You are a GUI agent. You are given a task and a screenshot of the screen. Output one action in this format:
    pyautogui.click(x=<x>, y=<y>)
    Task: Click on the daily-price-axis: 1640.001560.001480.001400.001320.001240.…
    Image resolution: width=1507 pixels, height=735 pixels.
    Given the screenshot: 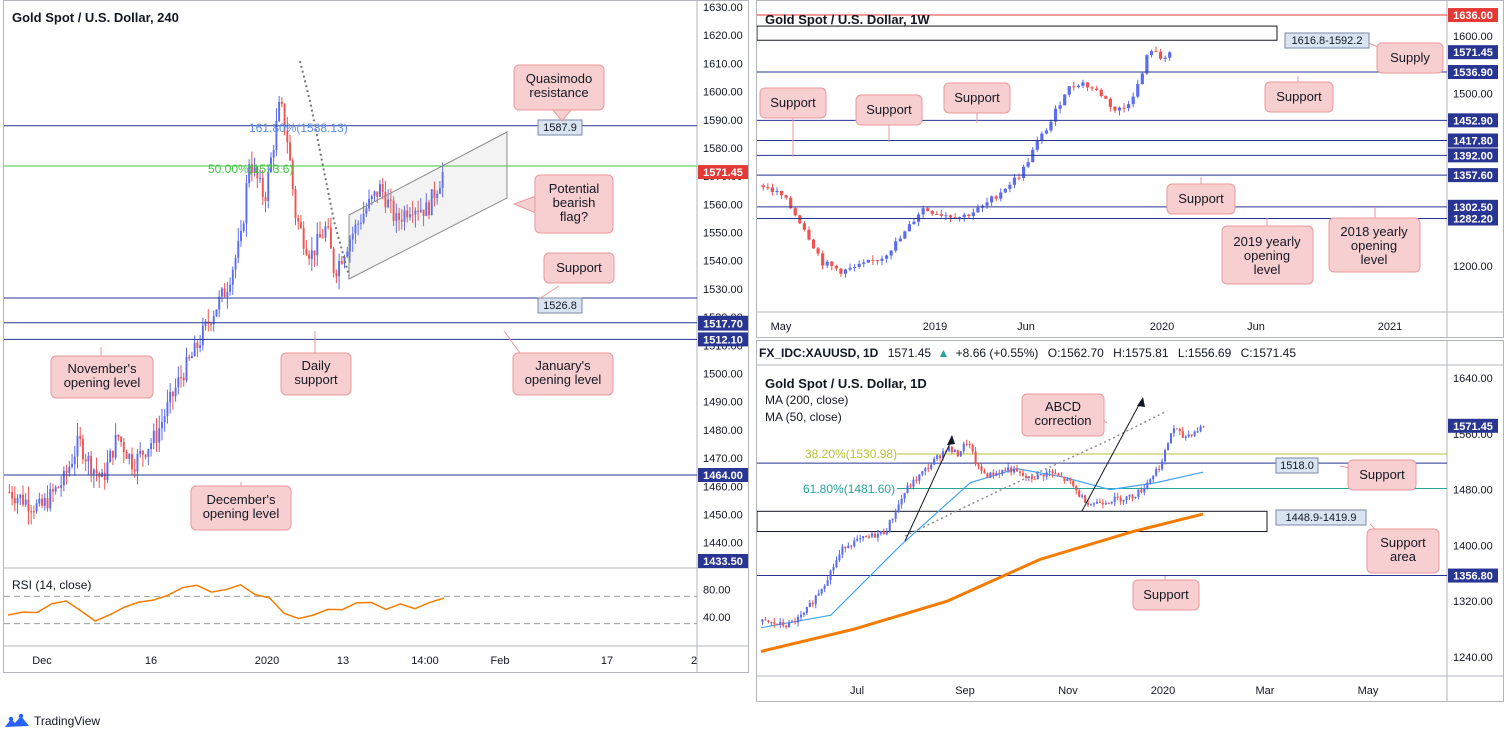 What is the action you would take?
    pyautogui.click(x=1473, y=518)
    